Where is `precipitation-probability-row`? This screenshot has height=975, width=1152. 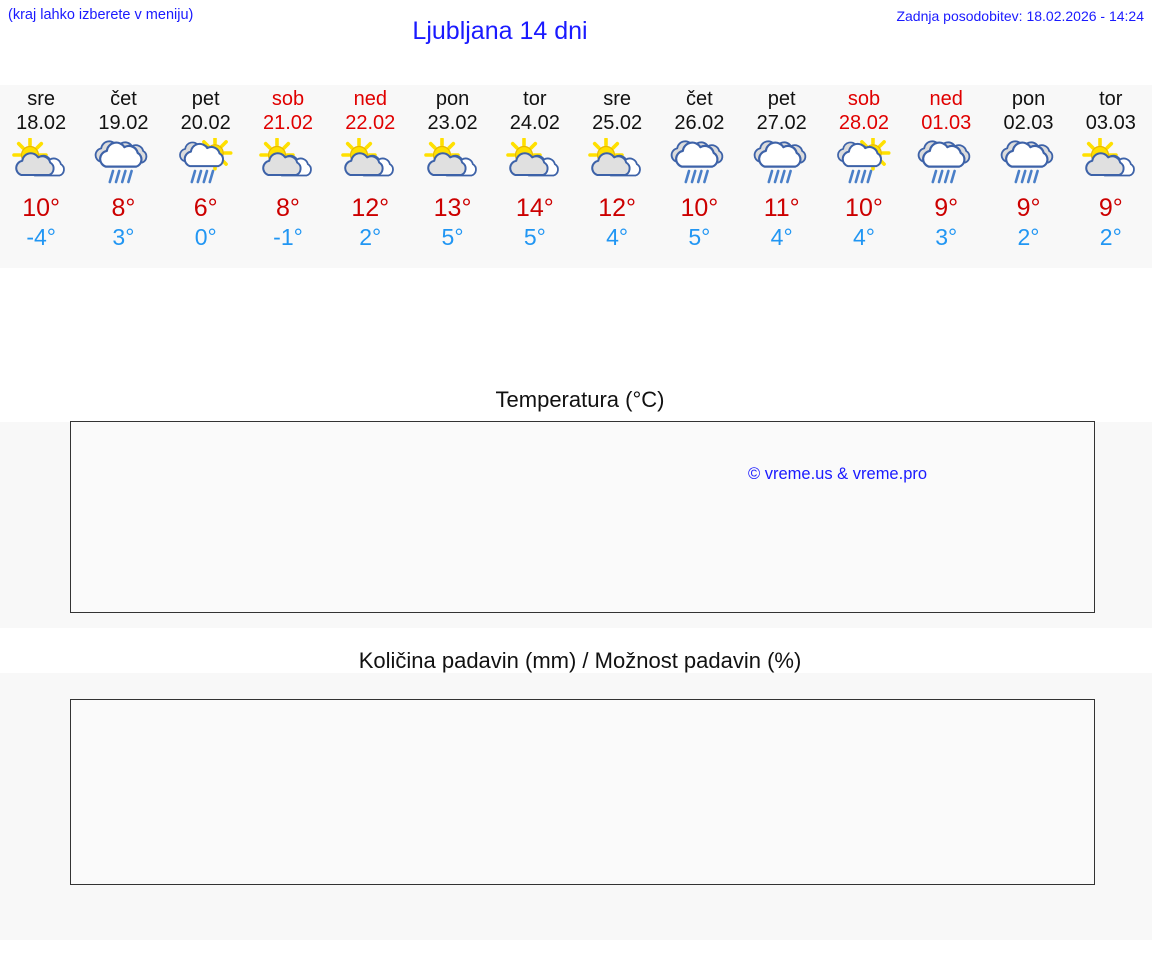 precipitation-probability-row is located at coordinates (582, 911).